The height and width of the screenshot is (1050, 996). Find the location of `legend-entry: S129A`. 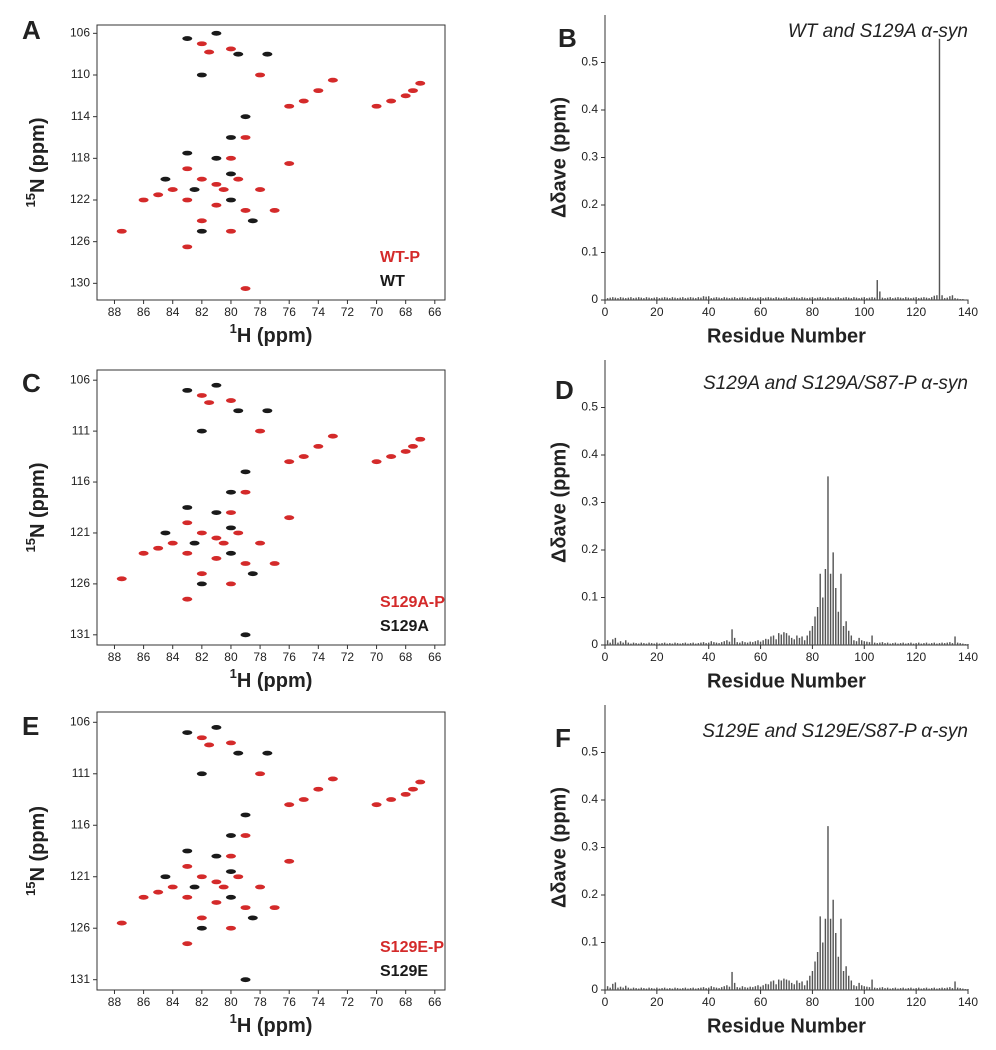

legend-entry: S129A is located at coordinates (404, 626).